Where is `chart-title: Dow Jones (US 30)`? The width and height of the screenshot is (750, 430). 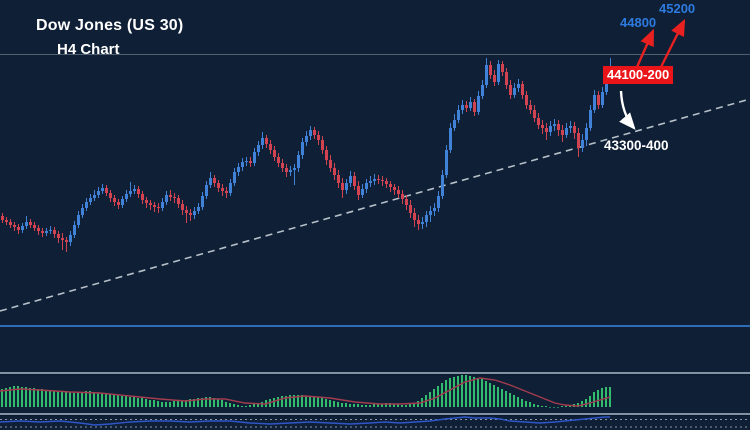
chart-title: Dow Jones (US 30) is located at coordinates (110, 25).